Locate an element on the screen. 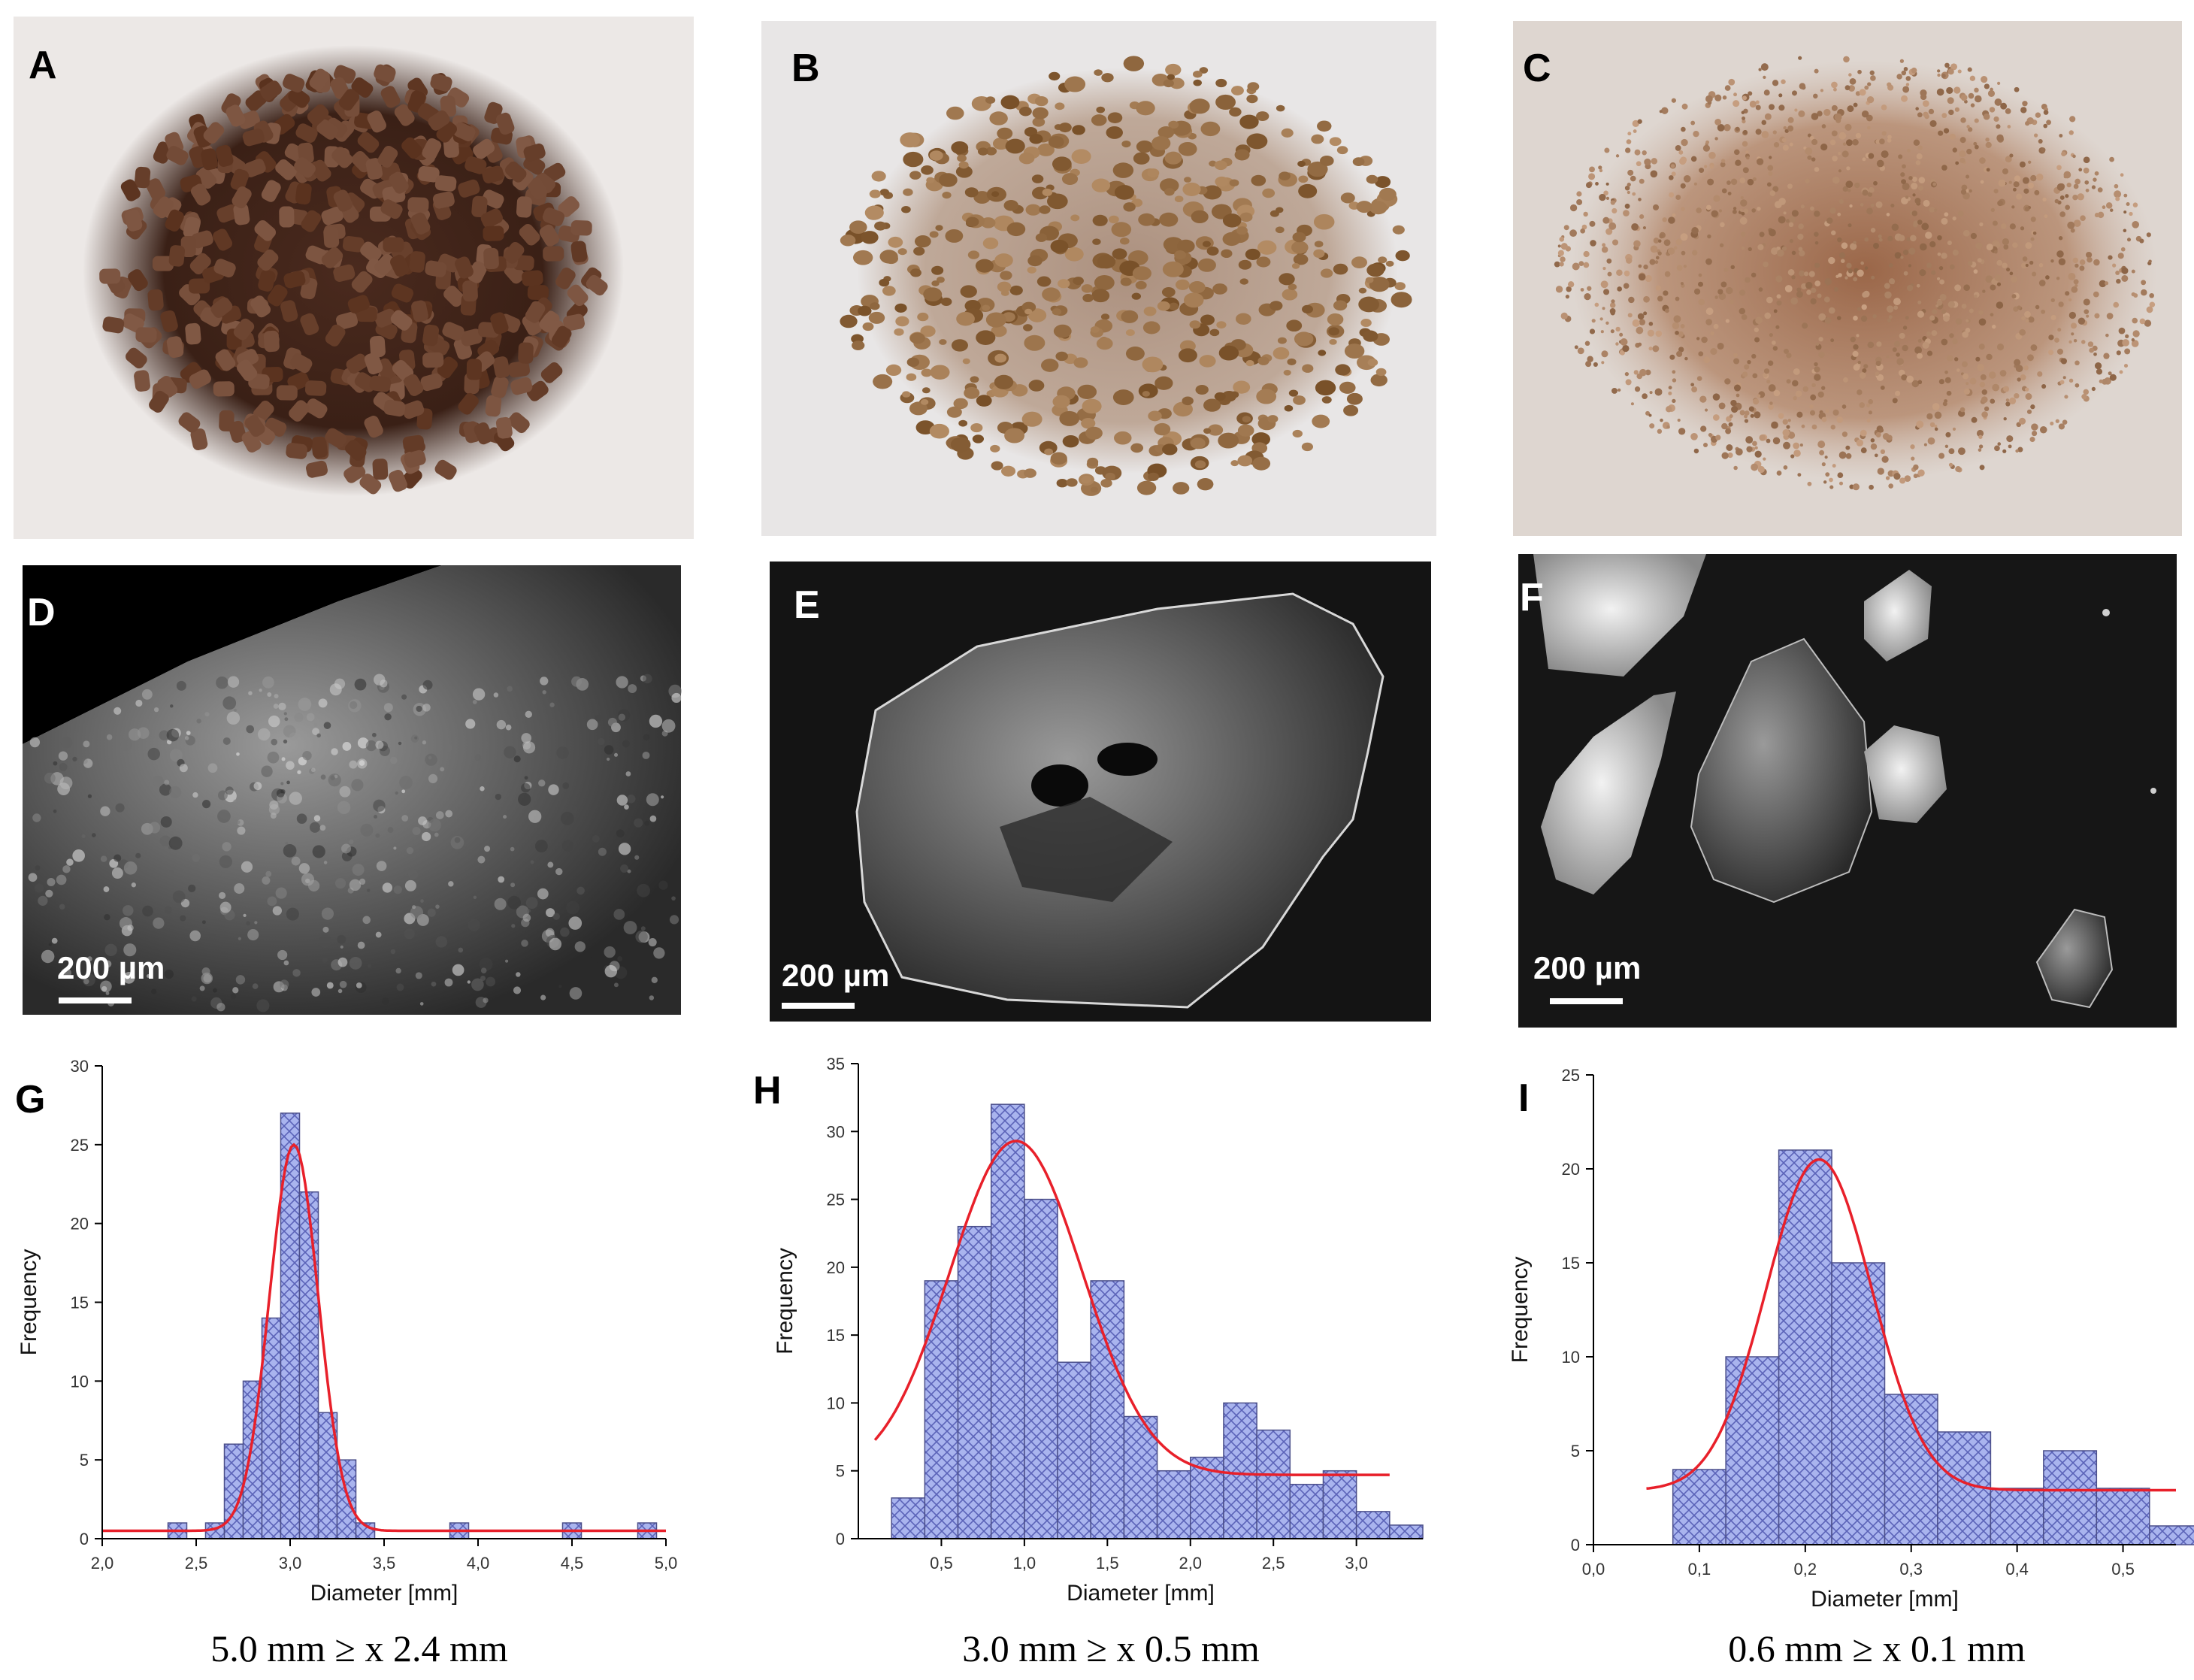  x-tick-label: 3,0 is located at coordinates (290, 1563).